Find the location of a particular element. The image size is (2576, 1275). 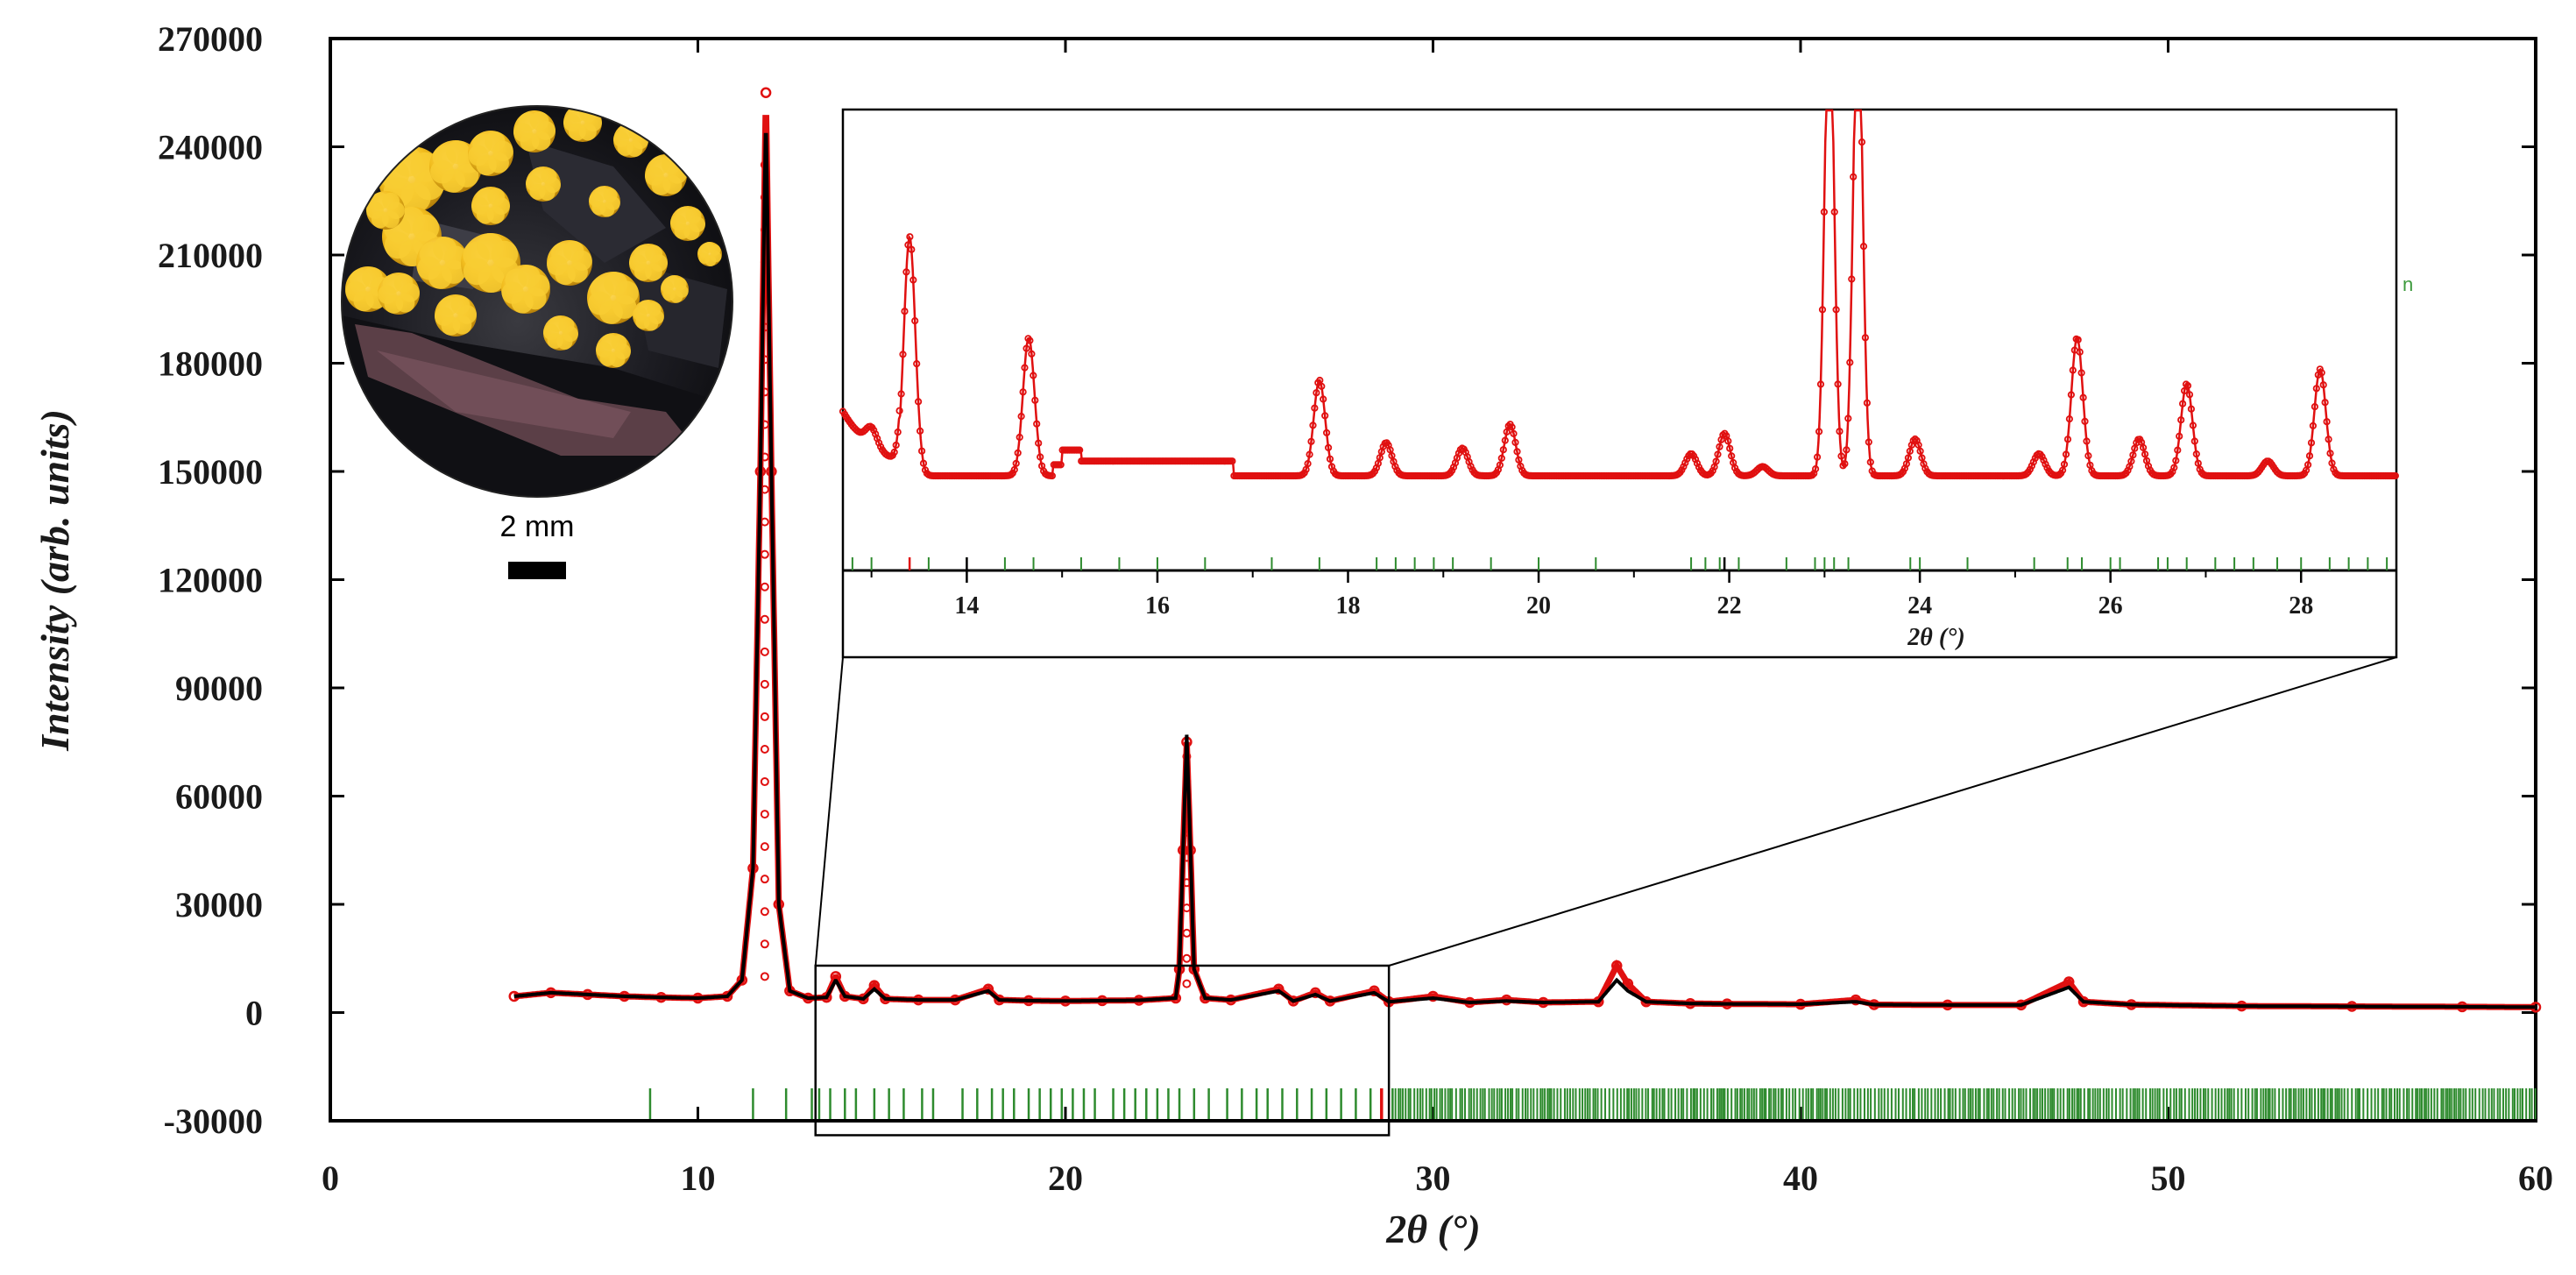

y-tick-label: -30000 is located at coordinates (213, 1121).